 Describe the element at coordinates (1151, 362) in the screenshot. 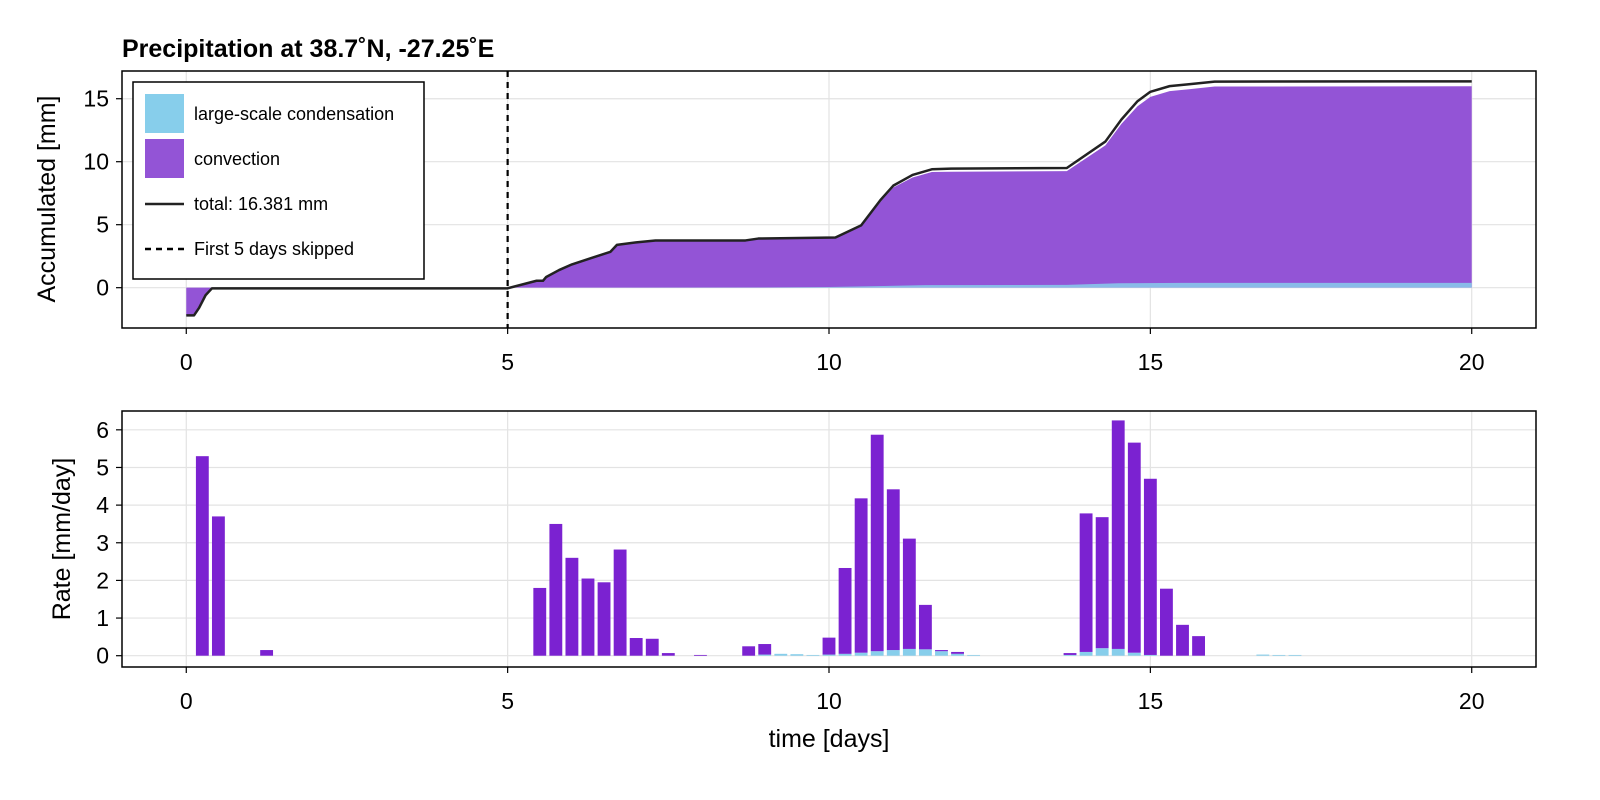

I see `accumulated-x-tick-label: 15` at that location.